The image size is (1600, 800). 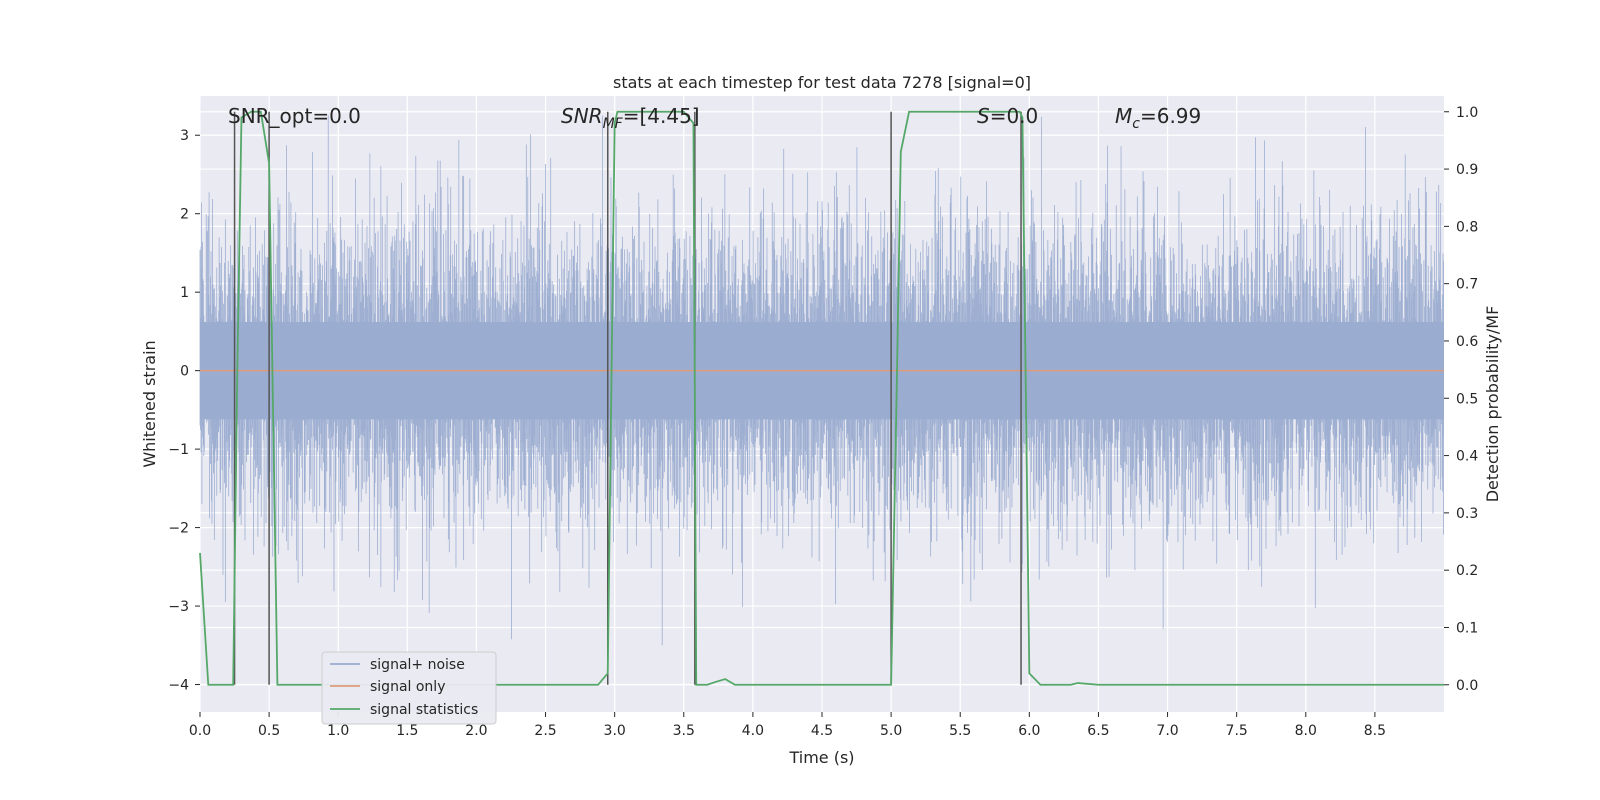 I want to click on y-tick-label: 3, so click(x=184, y=136).